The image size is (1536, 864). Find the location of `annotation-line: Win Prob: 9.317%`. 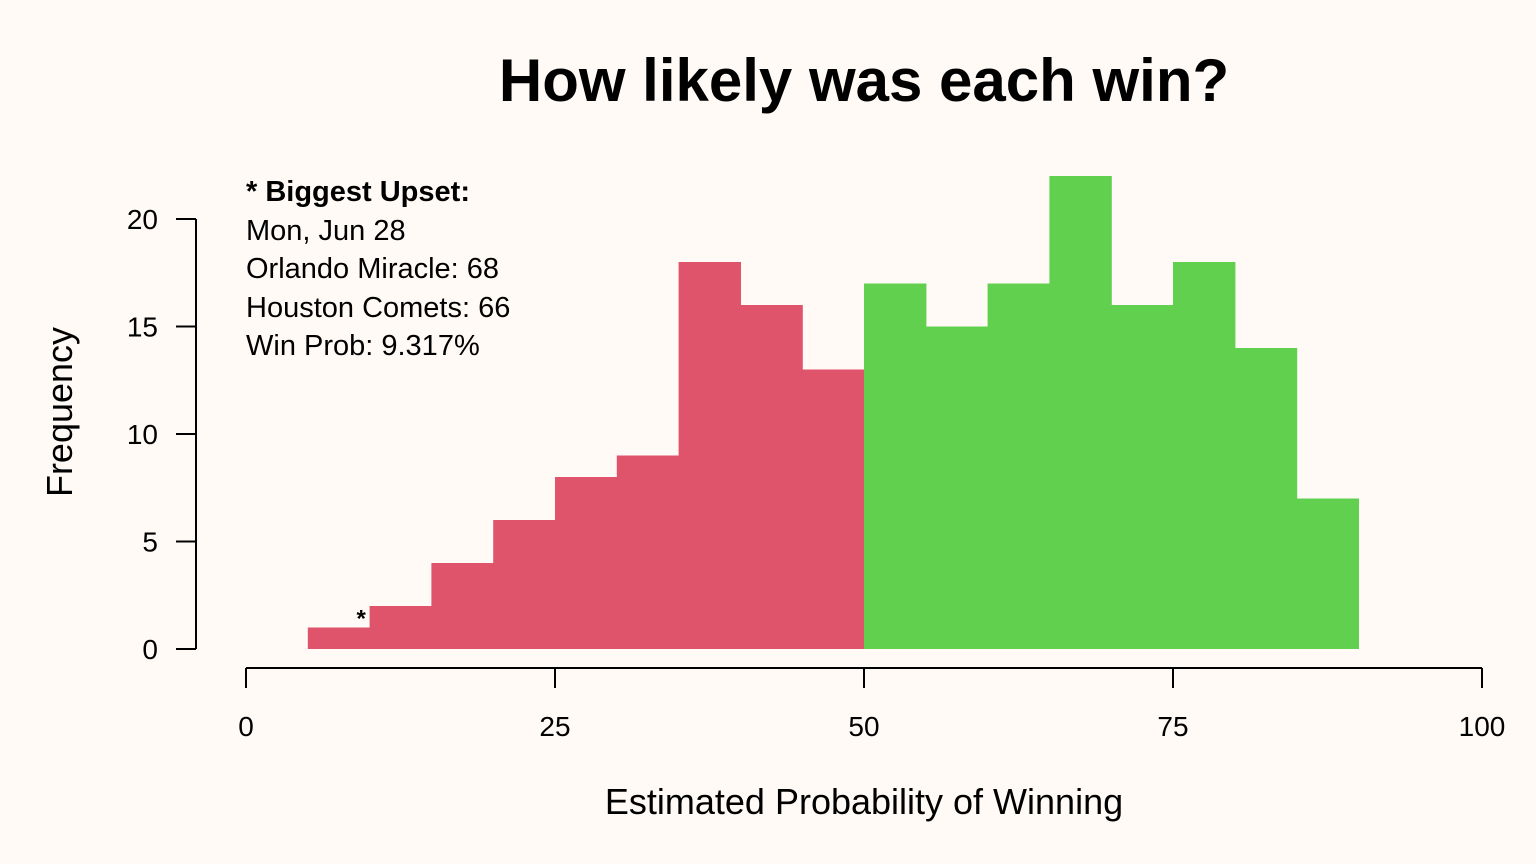

annotation-line: Win Prob: 9.317% is located at coordinates (363, 346).